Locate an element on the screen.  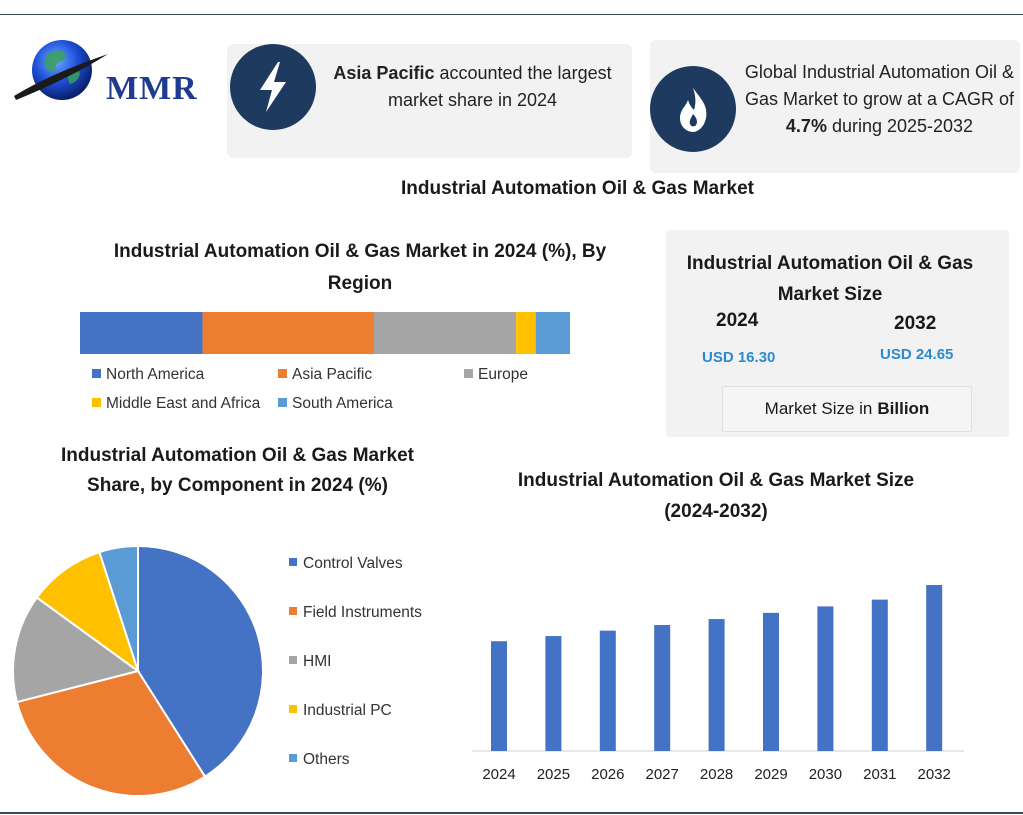
cagr-post: during 2025-2032 is located at coordinates (900, 126).